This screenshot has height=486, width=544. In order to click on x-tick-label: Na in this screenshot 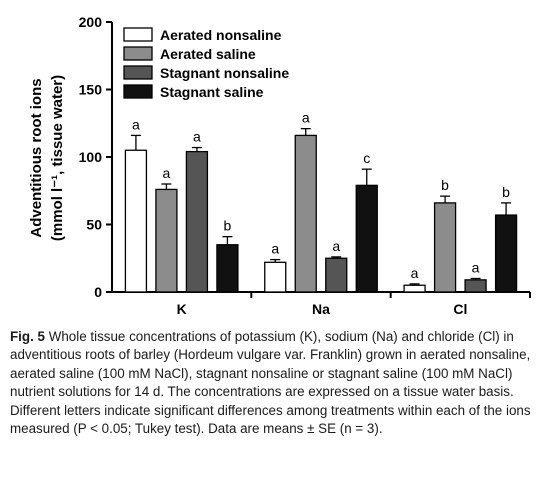, I will do `click(321, 309)`.